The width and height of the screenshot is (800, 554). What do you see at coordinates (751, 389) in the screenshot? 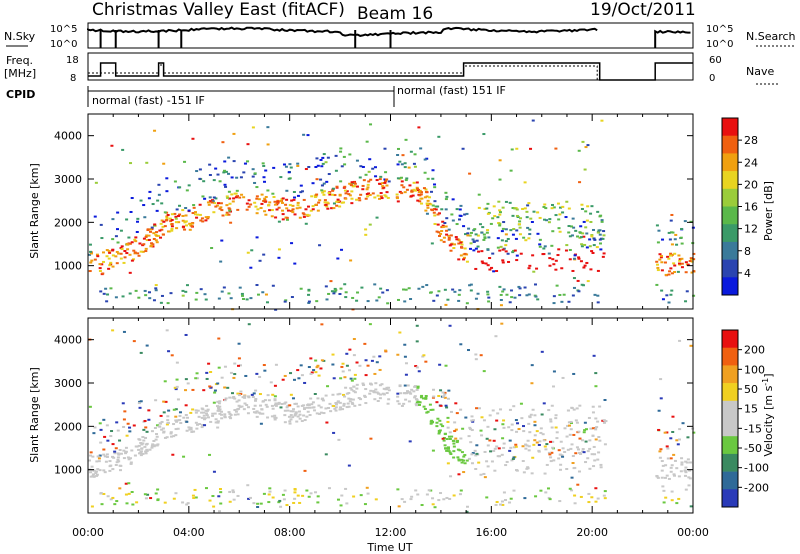
I see `colorbar-tick-label: 50` at bounding box center [751, 389].